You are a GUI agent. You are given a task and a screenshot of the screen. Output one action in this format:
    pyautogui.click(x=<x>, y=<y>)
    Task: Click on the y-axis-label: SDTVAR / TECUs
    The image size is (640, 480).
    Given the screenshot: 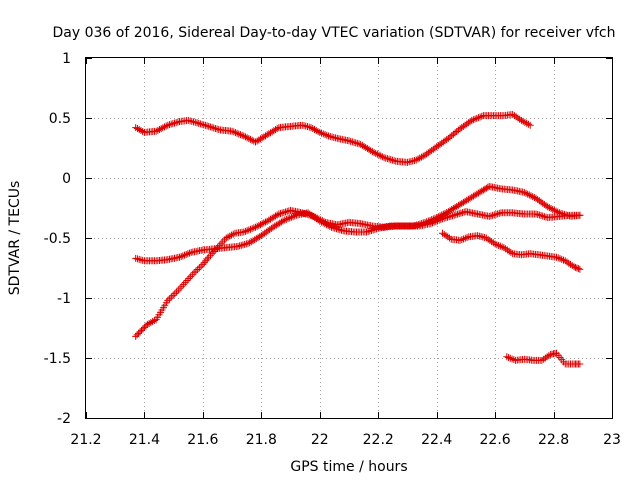 What is the action you would take?
    pyautogui.click(x=15, y=238)
    